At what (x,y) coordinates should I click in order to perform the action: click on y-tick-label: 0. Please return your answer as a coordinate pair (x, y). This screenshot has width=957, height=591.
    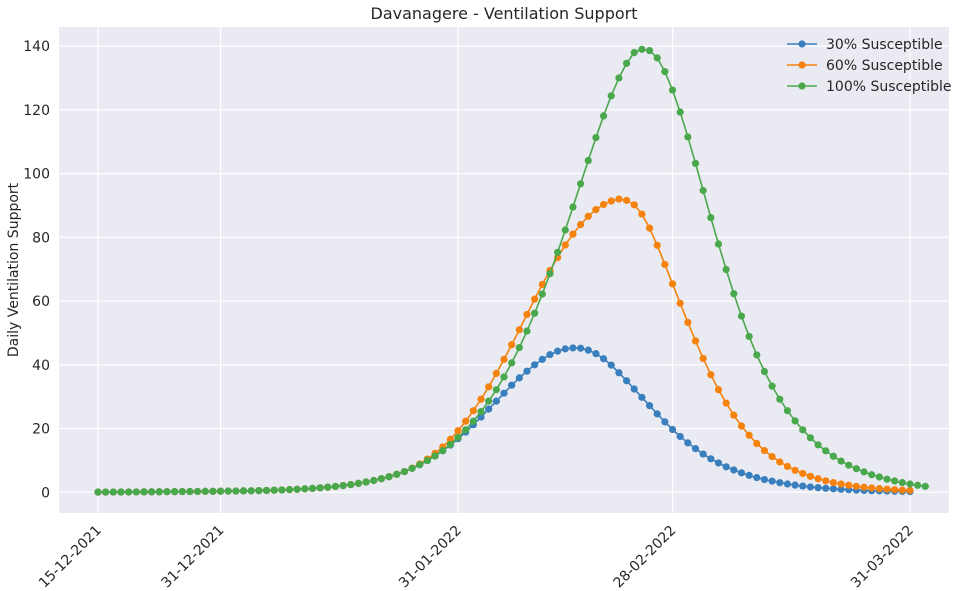
    Looking at the image, I should click on (45, 493).